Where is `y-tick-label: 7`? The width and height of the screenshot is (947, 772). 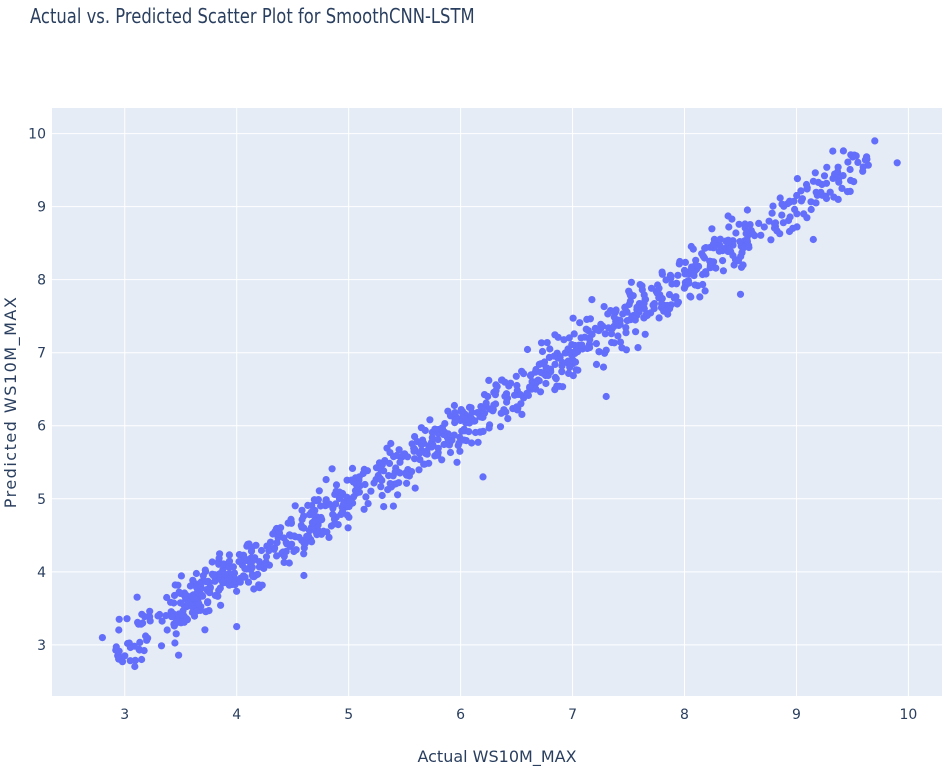
y-tick-label: 7 is located at coordinates (41, 354).